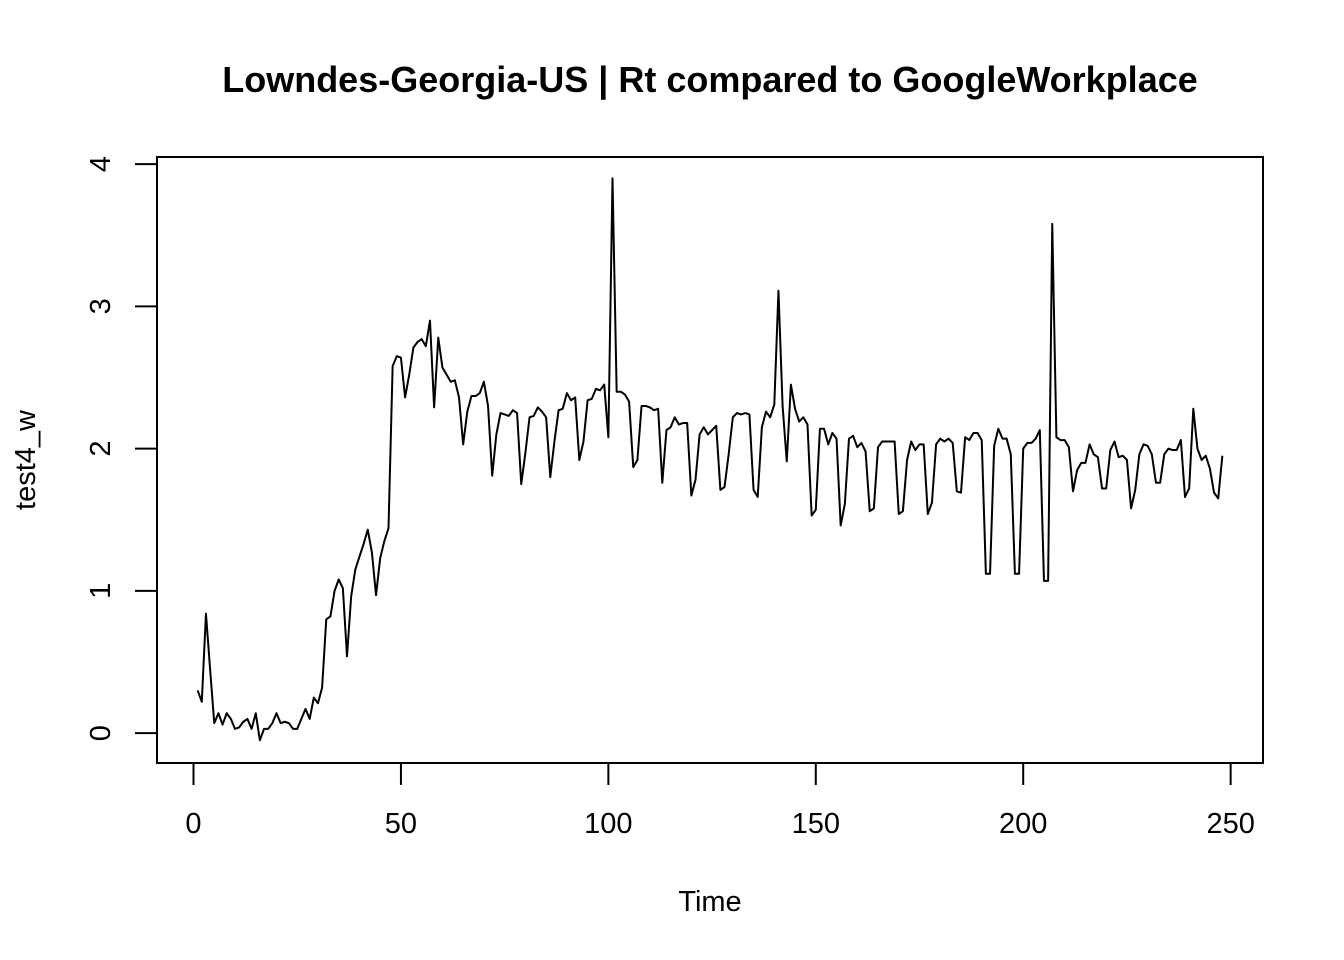 The width and height of the screenshot is (1344, 960). What do you see at coordinates (101, 164) in the screenshot?
I see `y-tick-label: 4` at bounding box center [101, 164].